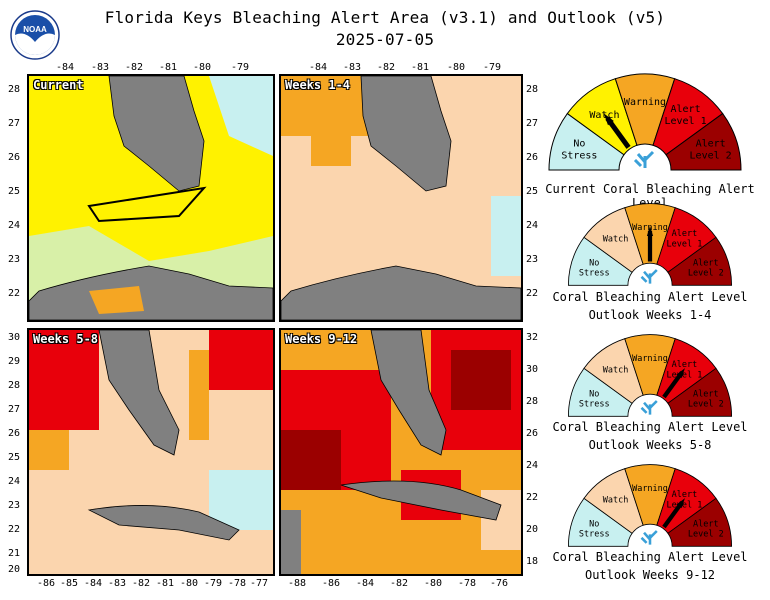 This screenshot has width=770, height=600. Describe the element at coordinates (318, 85) in the screenshot. I see `map-label: Weeks 1-4` at that location.